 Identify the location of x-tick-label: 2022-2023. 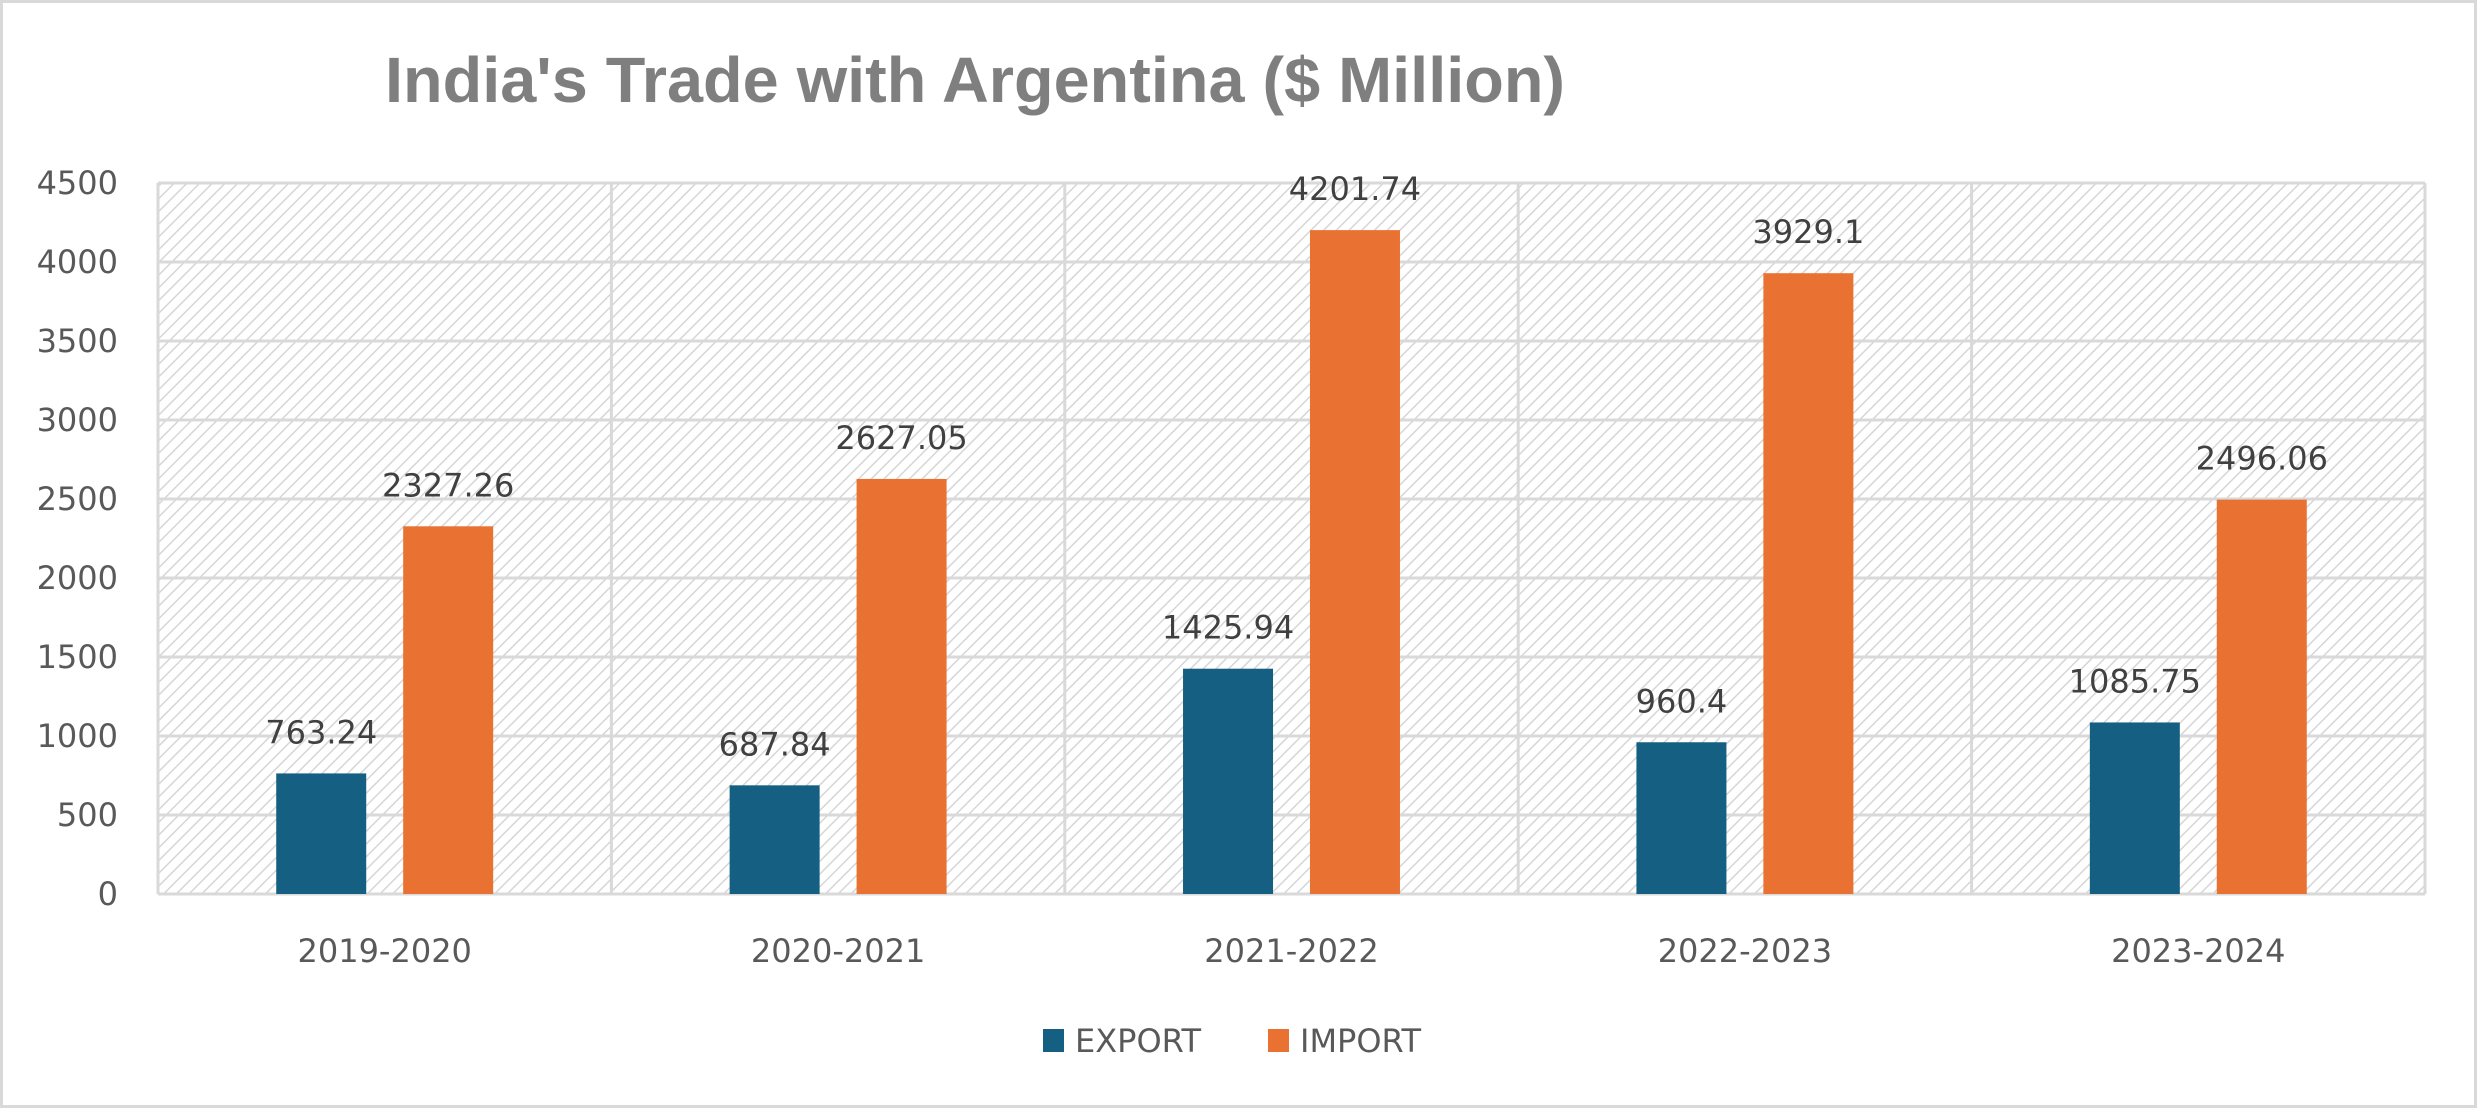
(1745, 951).